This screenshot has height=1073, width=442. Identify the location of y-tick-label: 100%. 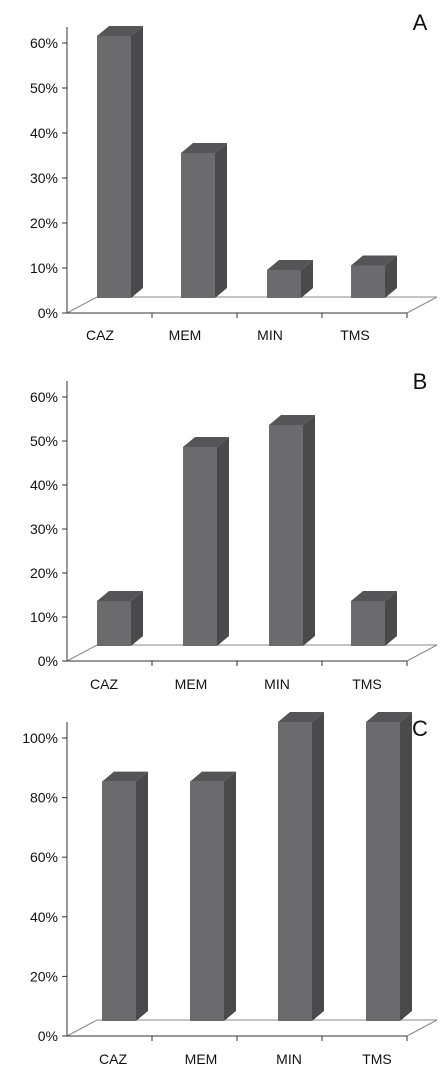
(40, 738).